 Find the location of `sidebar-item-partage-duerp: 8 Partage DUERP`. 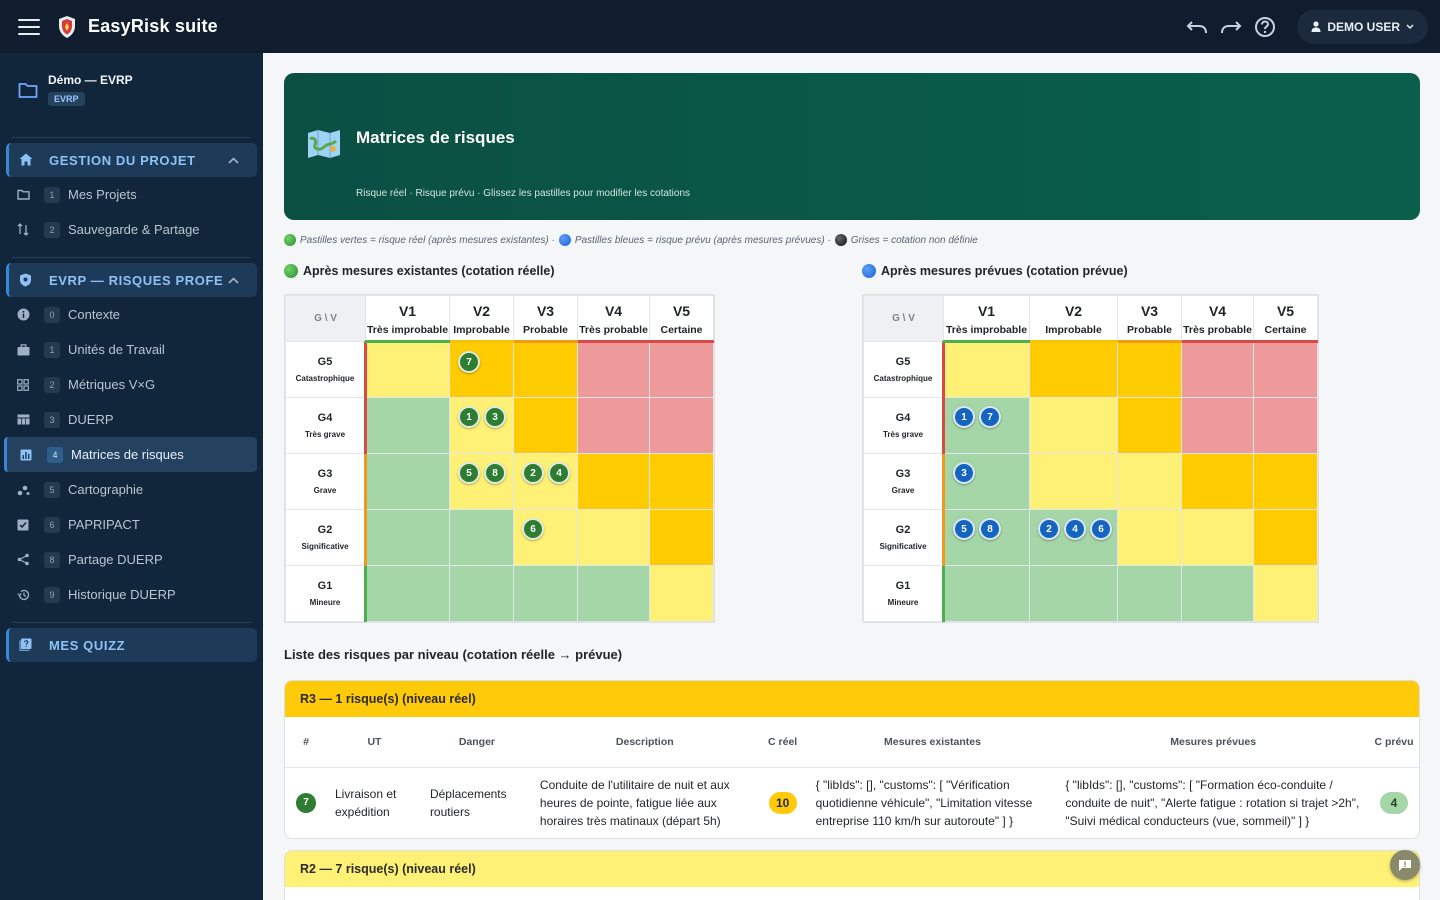

sidebar-item-partage-duerp: 8 Partage DUERP is located at coordinates (128, 559).